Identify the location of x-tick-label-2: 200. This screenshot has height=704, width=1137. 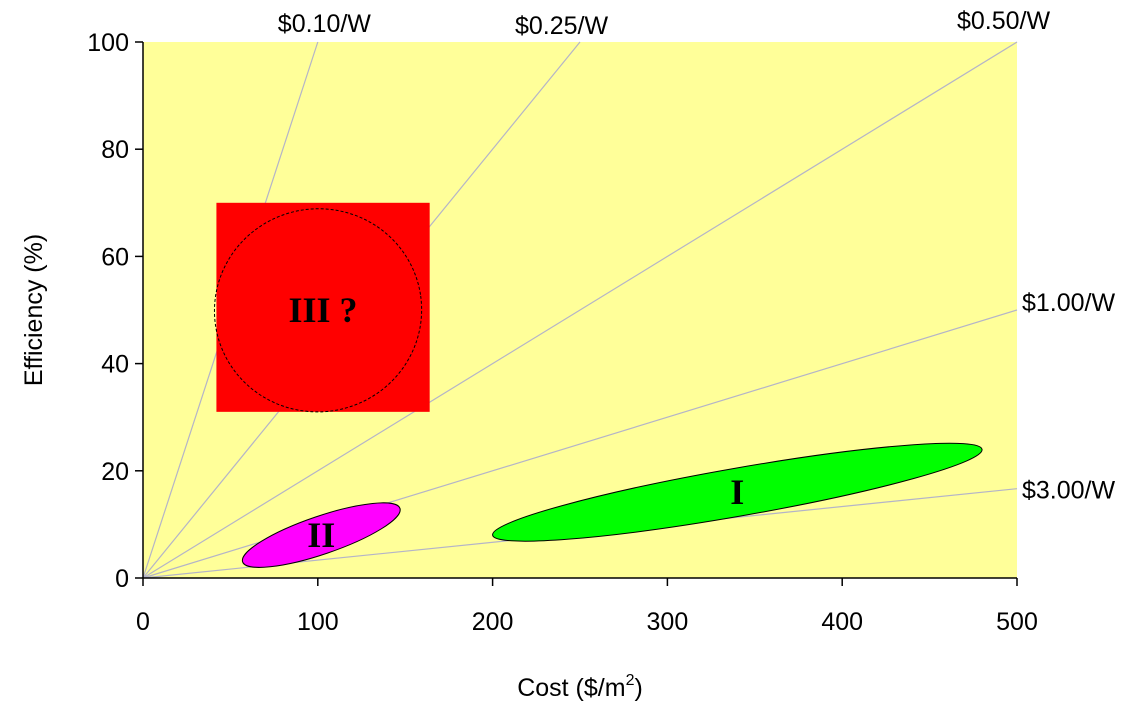
(493, 622).